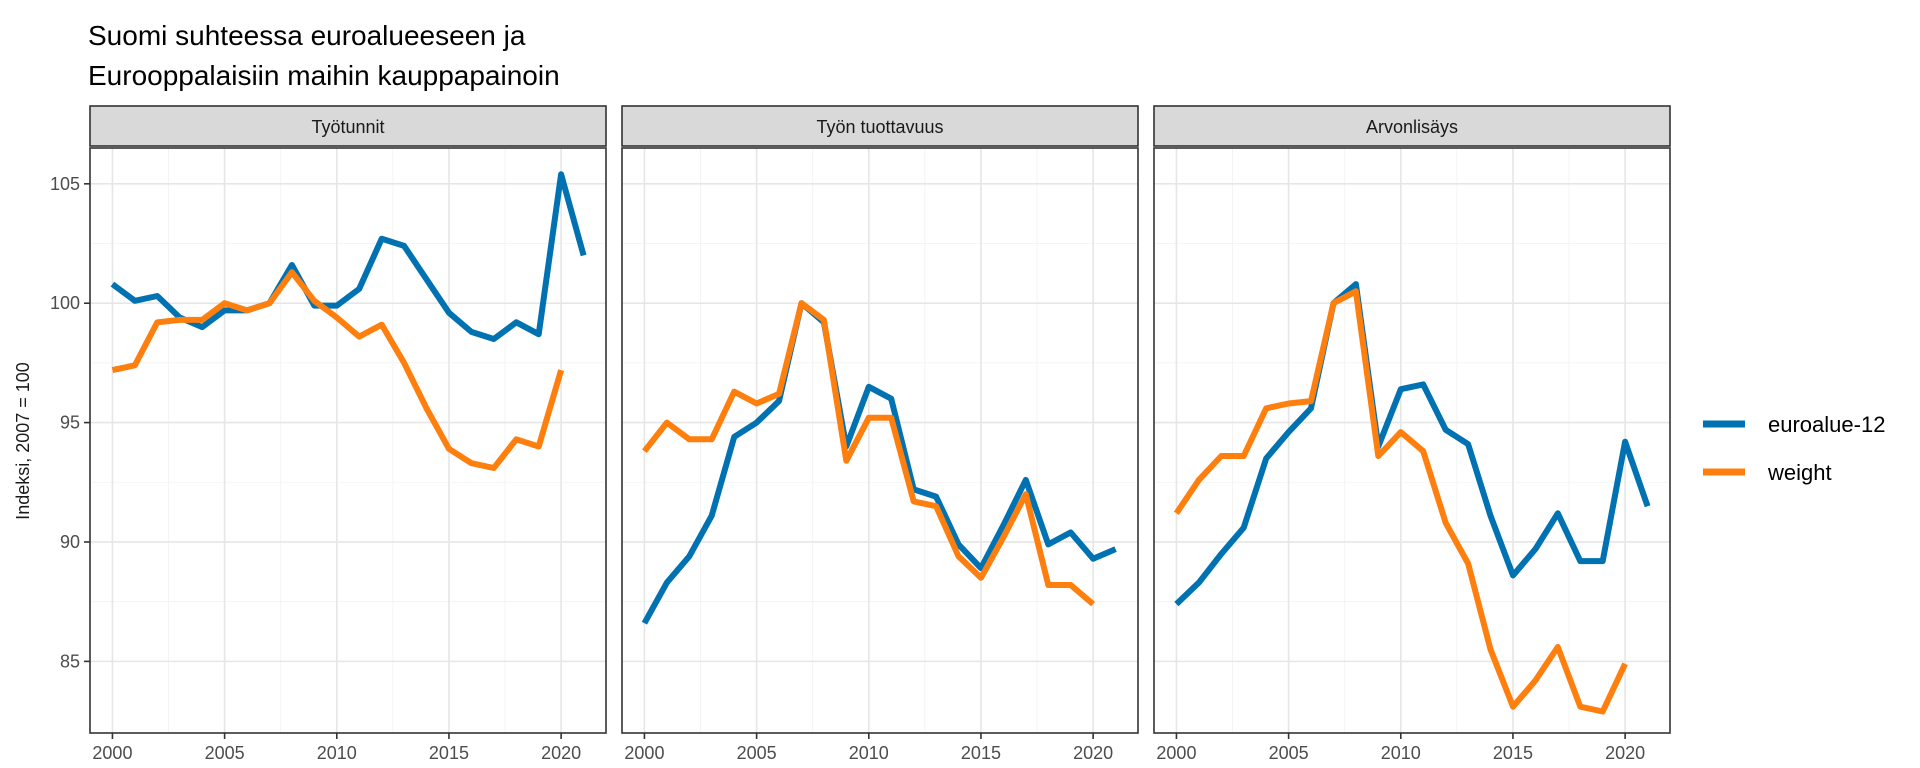  What do you see at coordinates (65, 303) in the screenshot?
I see `y-tick-label: 100` at bounding box center [65, 303].